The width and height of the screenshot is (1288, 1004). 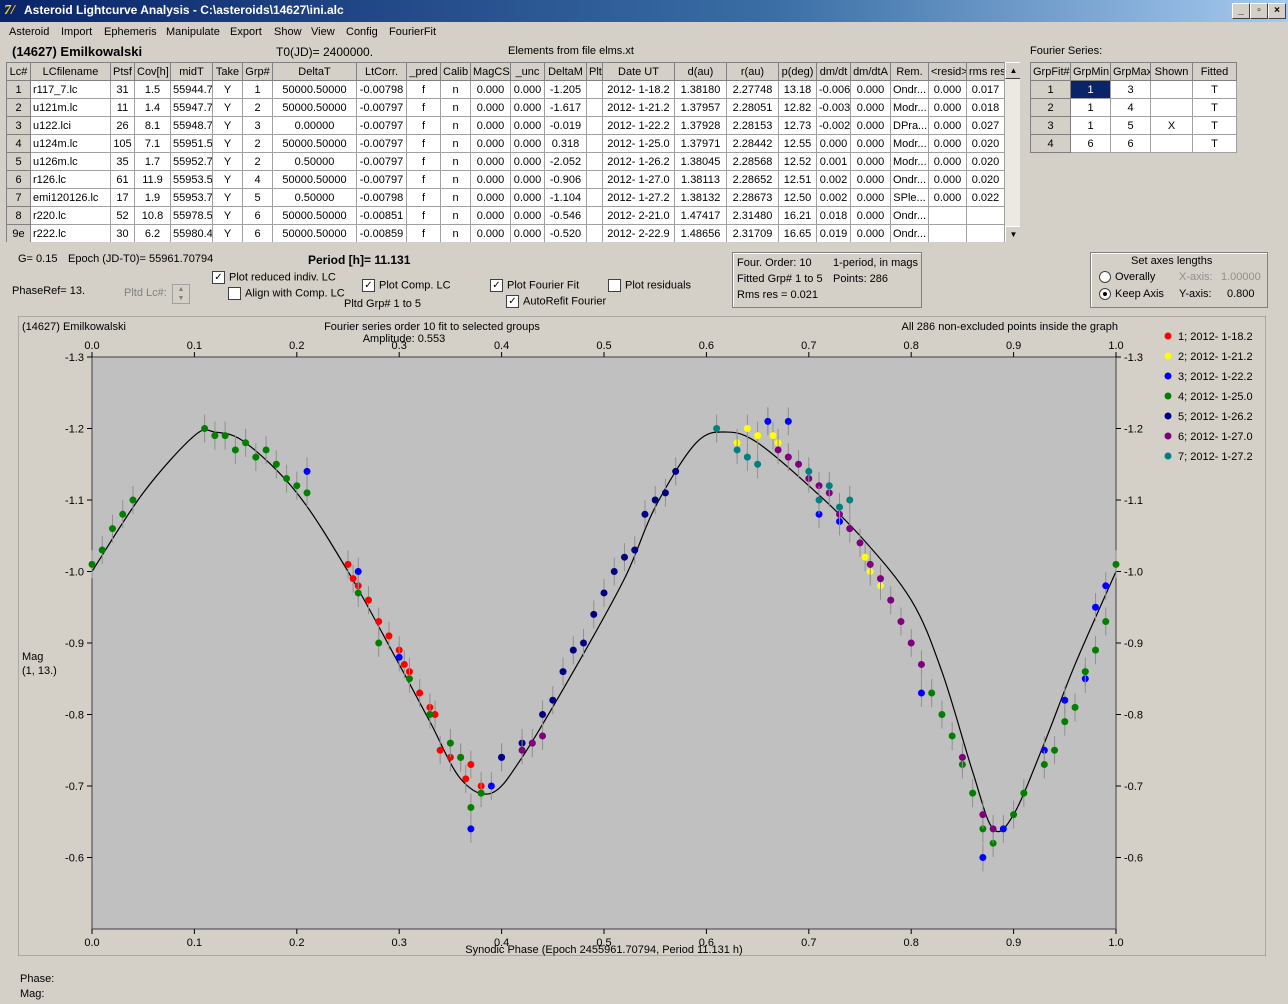 I want to click on table-cell: X, so click(x=1171, y=125).